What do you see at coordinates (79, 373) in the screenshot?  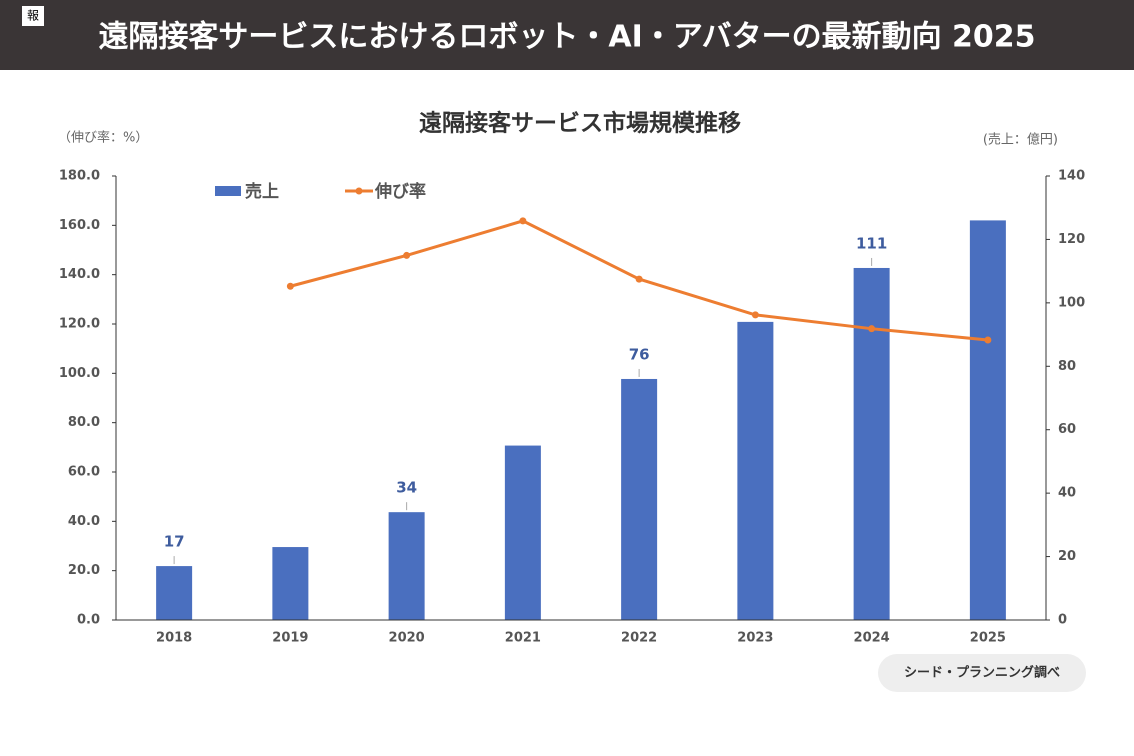 I see `y-tick-label: 100.0` at bounding box center [79, 373].